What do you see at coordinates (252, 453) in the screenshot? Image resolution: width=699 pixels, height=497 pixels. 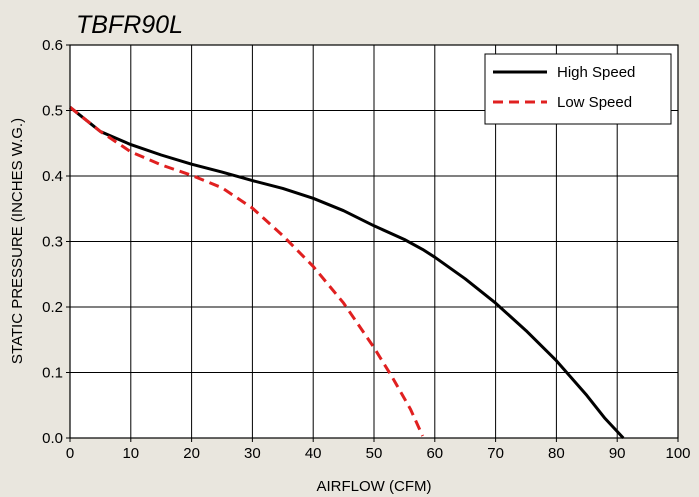 I see `x-tick-label: 30` at bounding box center [252, 453].